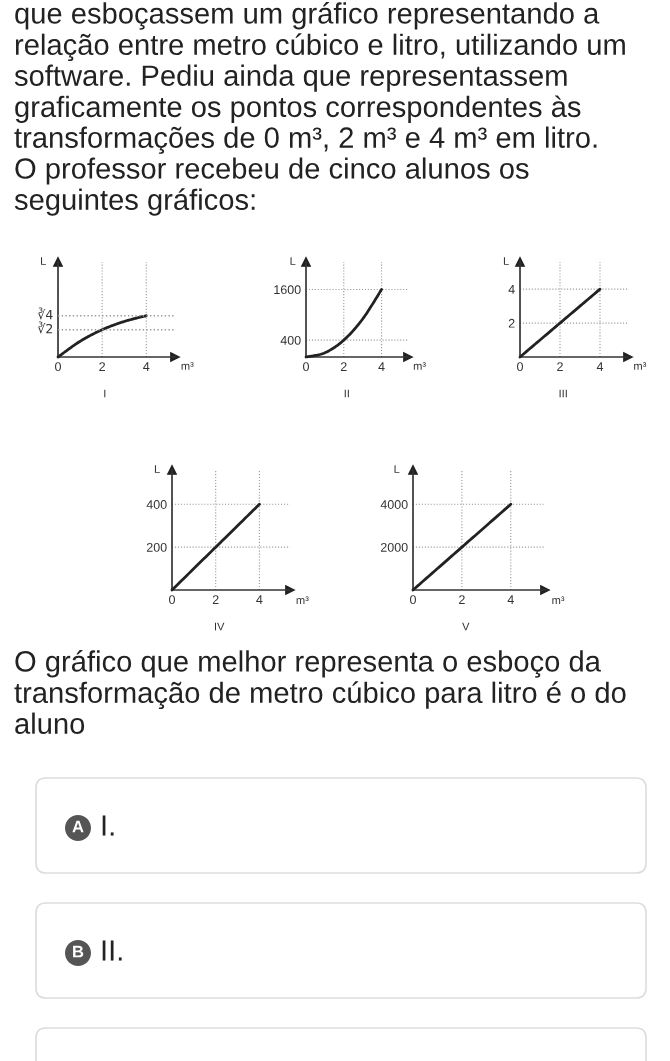  What do you see at coordinates (156, 547) in the screenshot?
I see `y-tick-label: 200` at bounding box center [156, 547].